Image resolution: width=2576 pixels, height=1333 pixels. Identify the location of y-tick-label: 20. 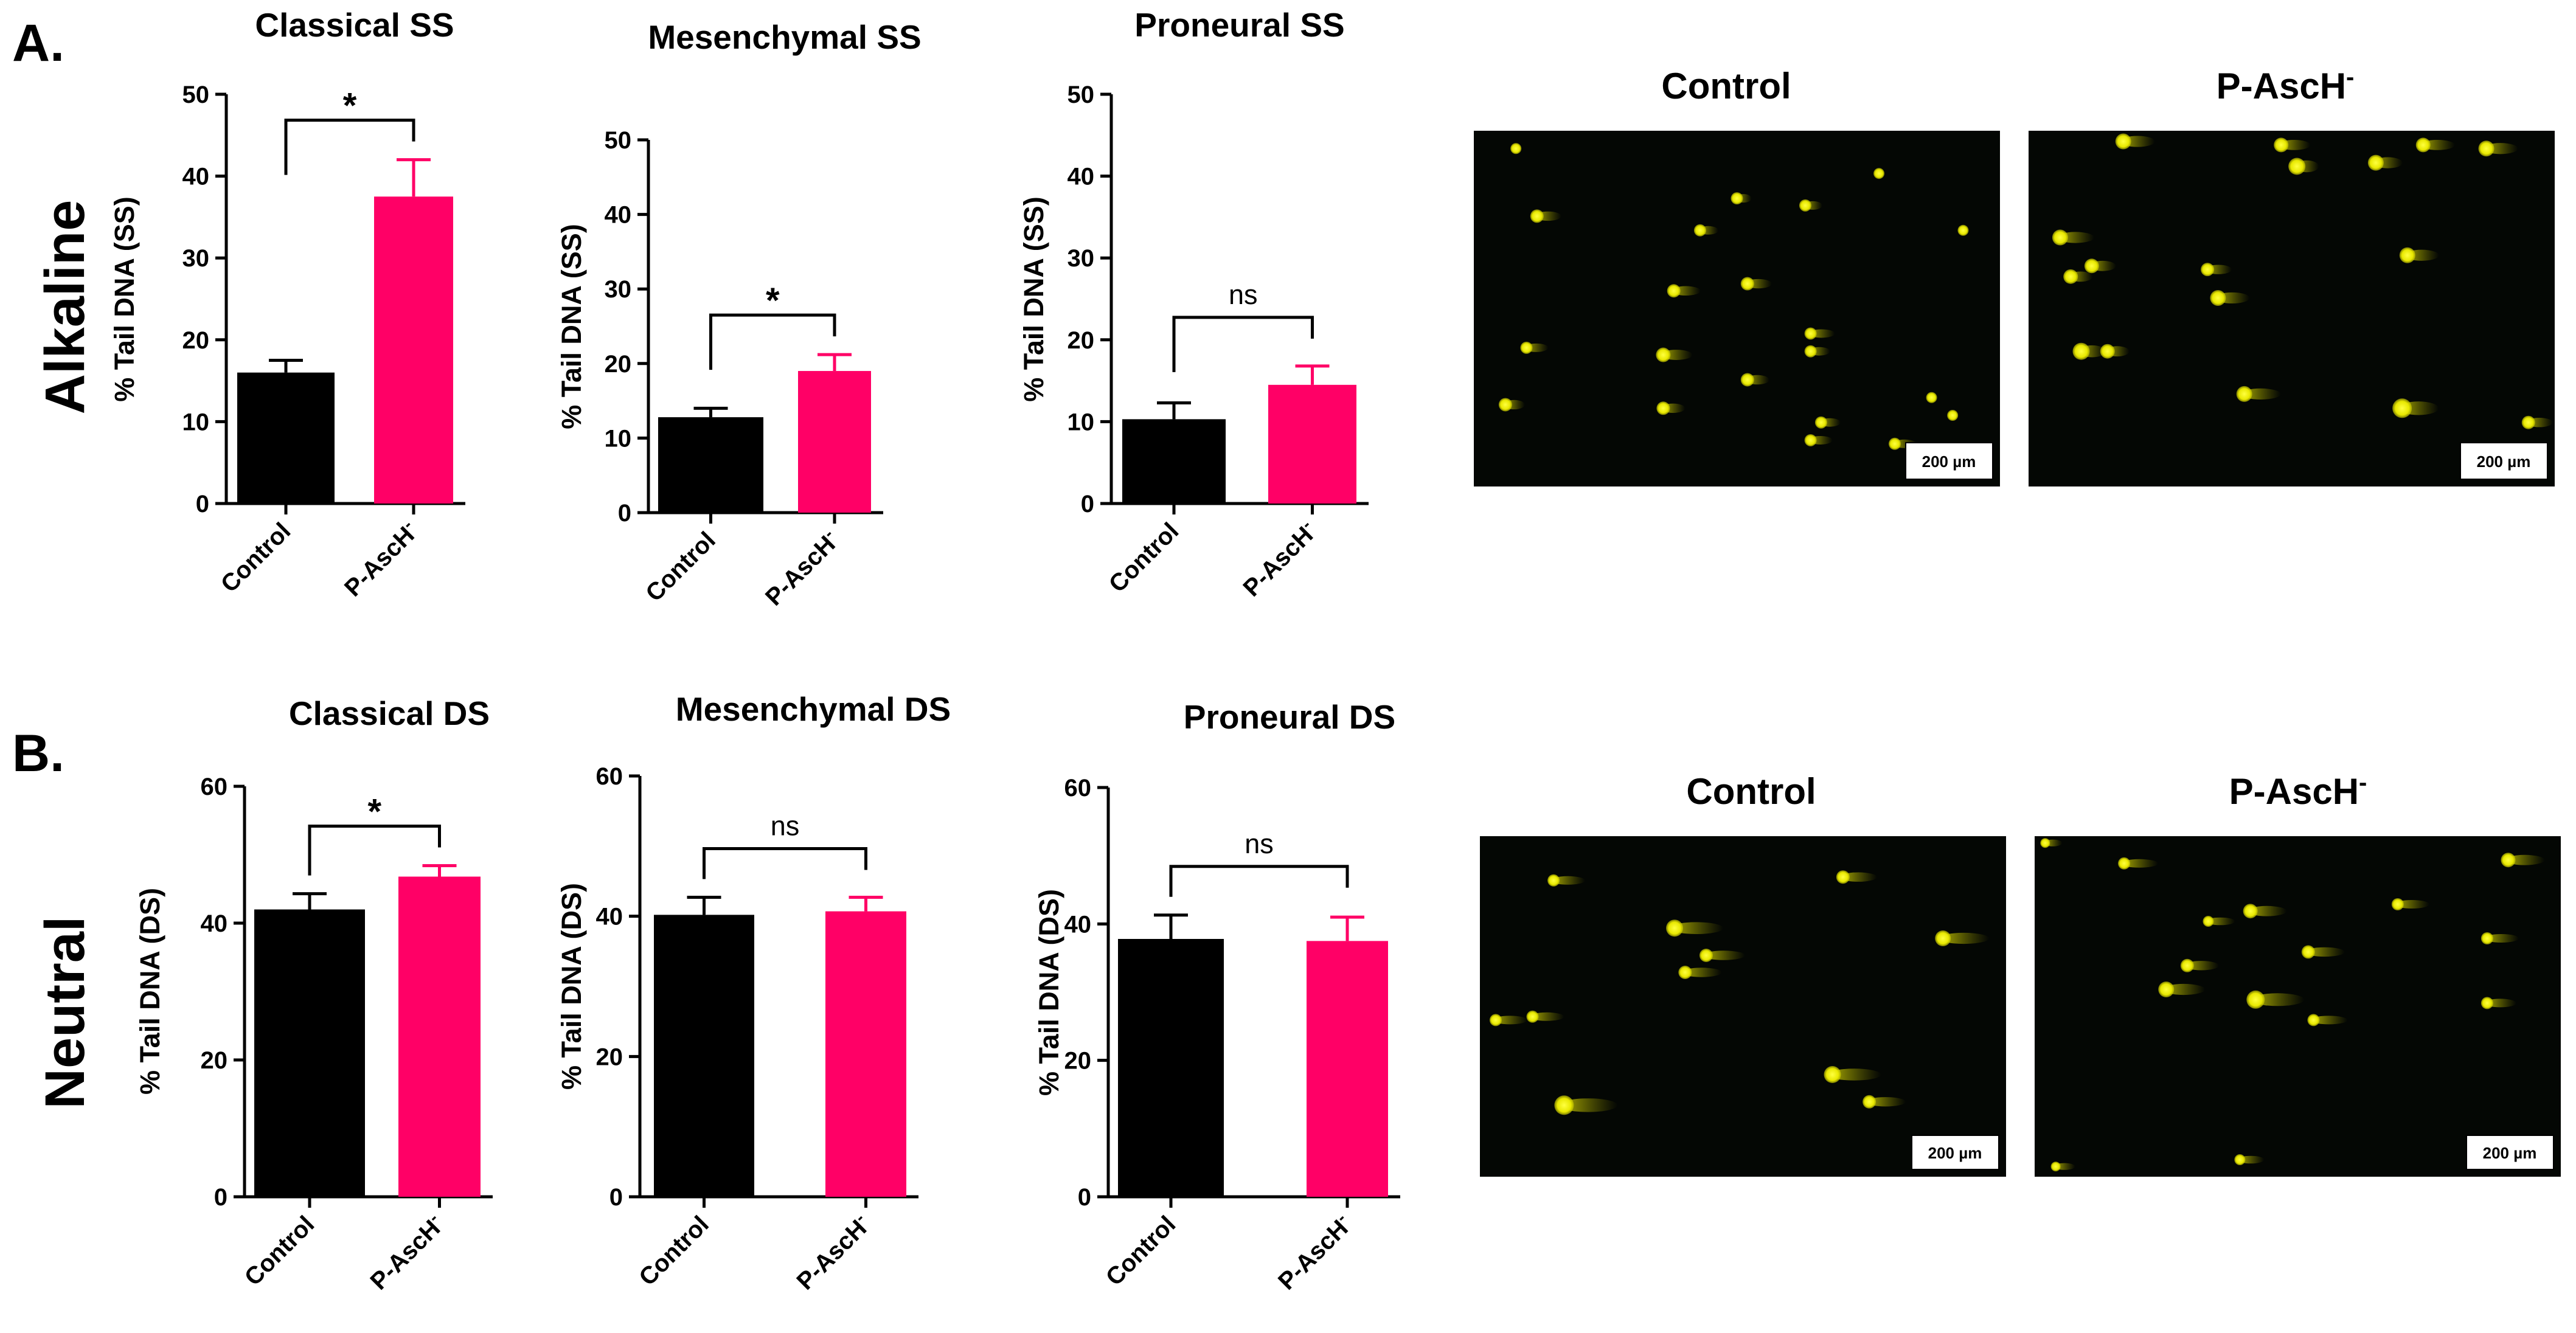
(214, 1060).